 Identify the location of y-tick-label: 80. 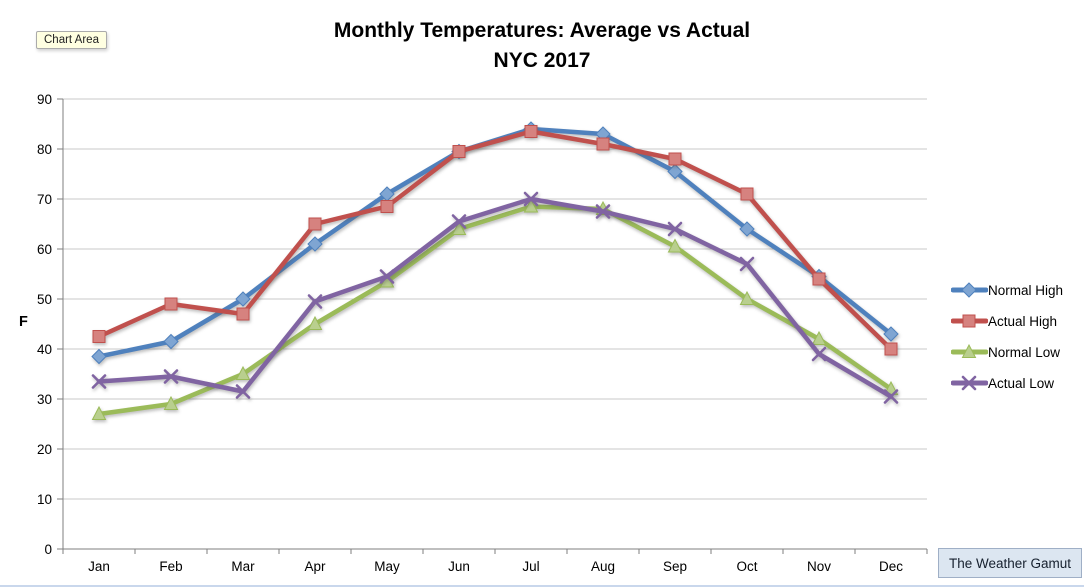
(44, 149).